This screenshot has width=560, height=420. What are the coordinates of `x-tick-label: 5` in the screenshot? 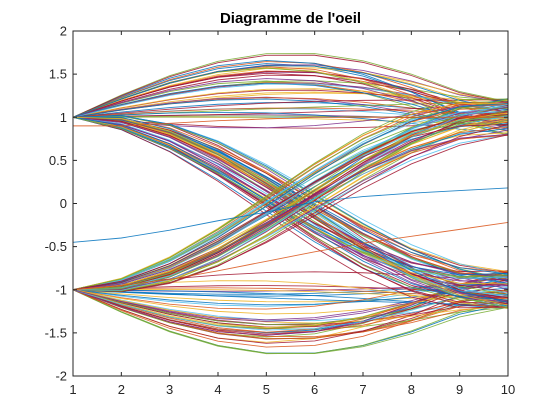 It's located at (266, 389).